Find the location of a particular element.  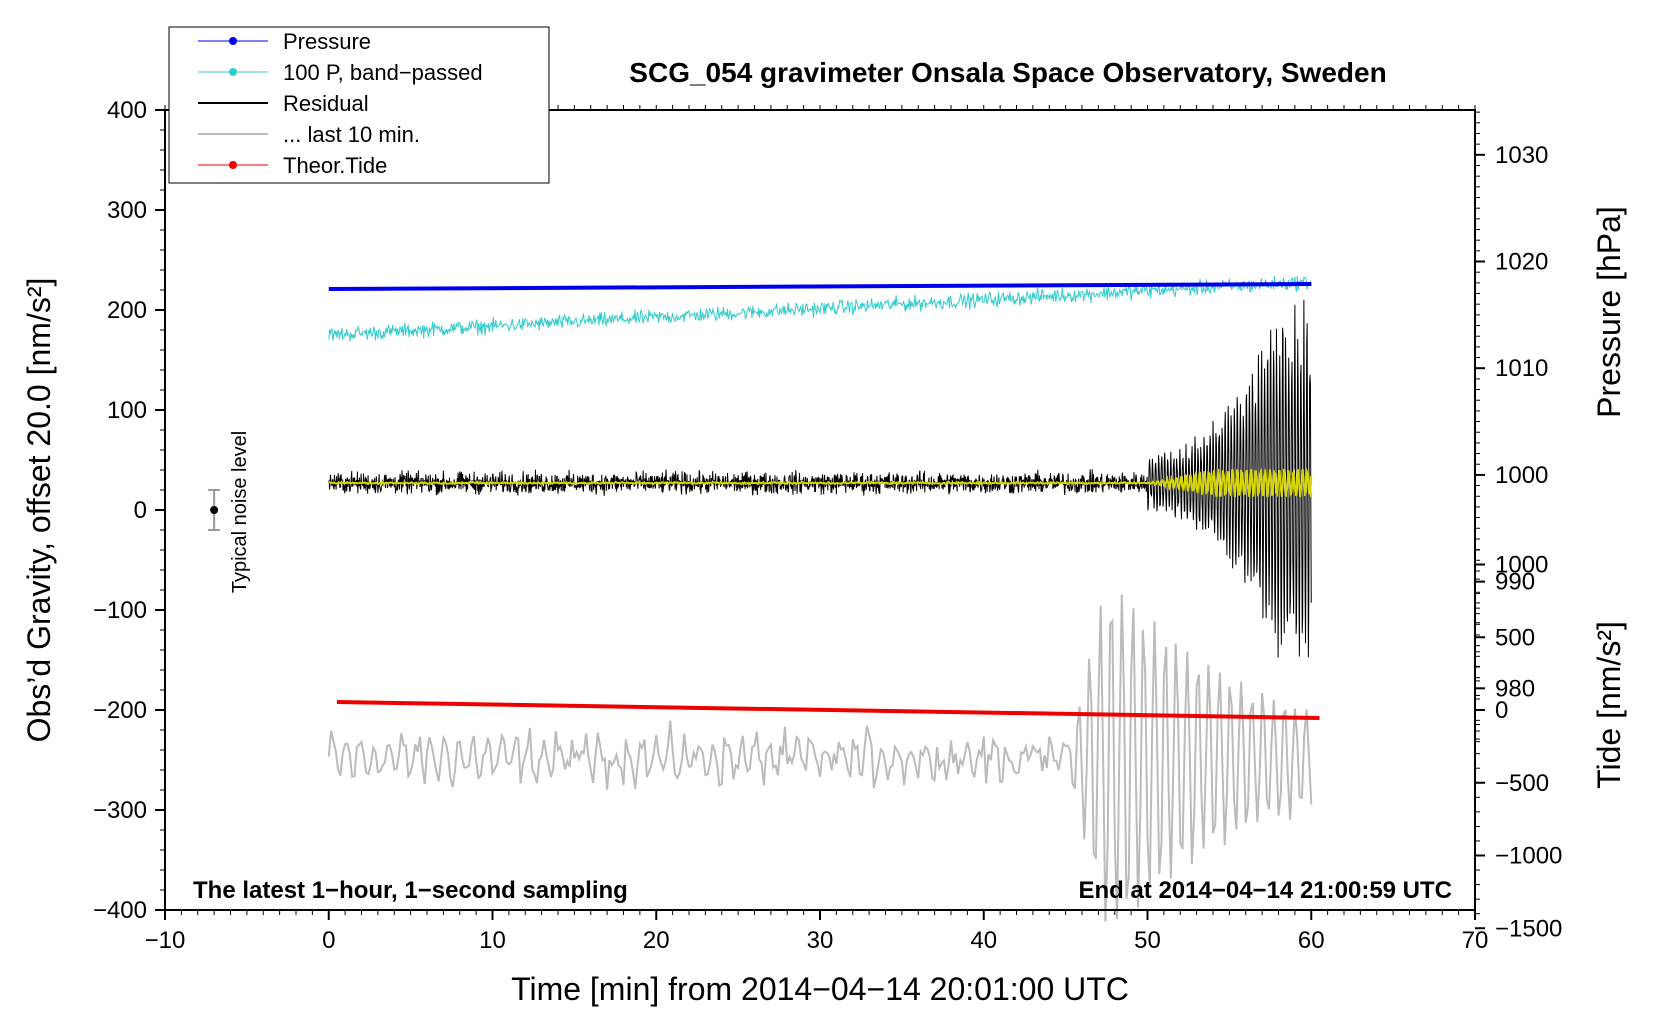

noise-level-indicator is located at coordinates (214, 510).